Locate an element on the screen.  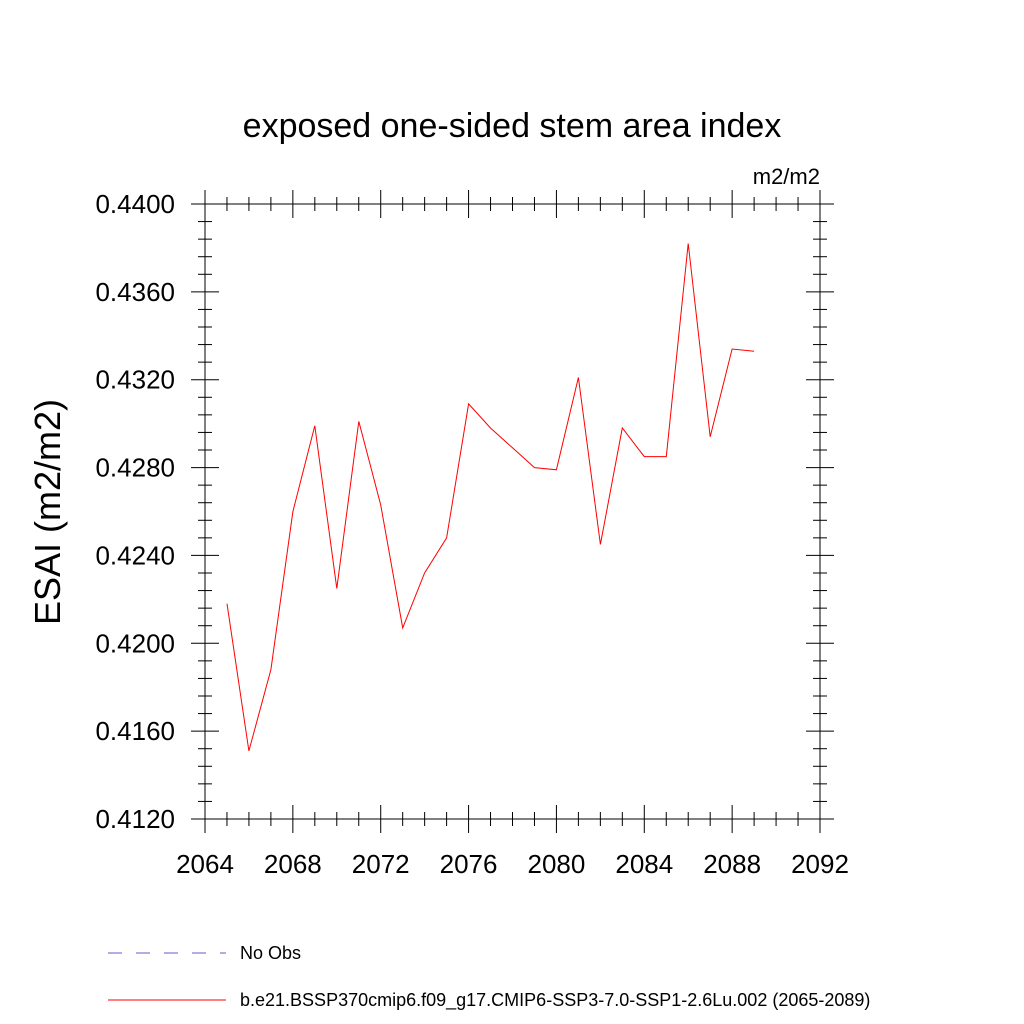
x-tick-label: 2084 is located at coordinates (644, 864).